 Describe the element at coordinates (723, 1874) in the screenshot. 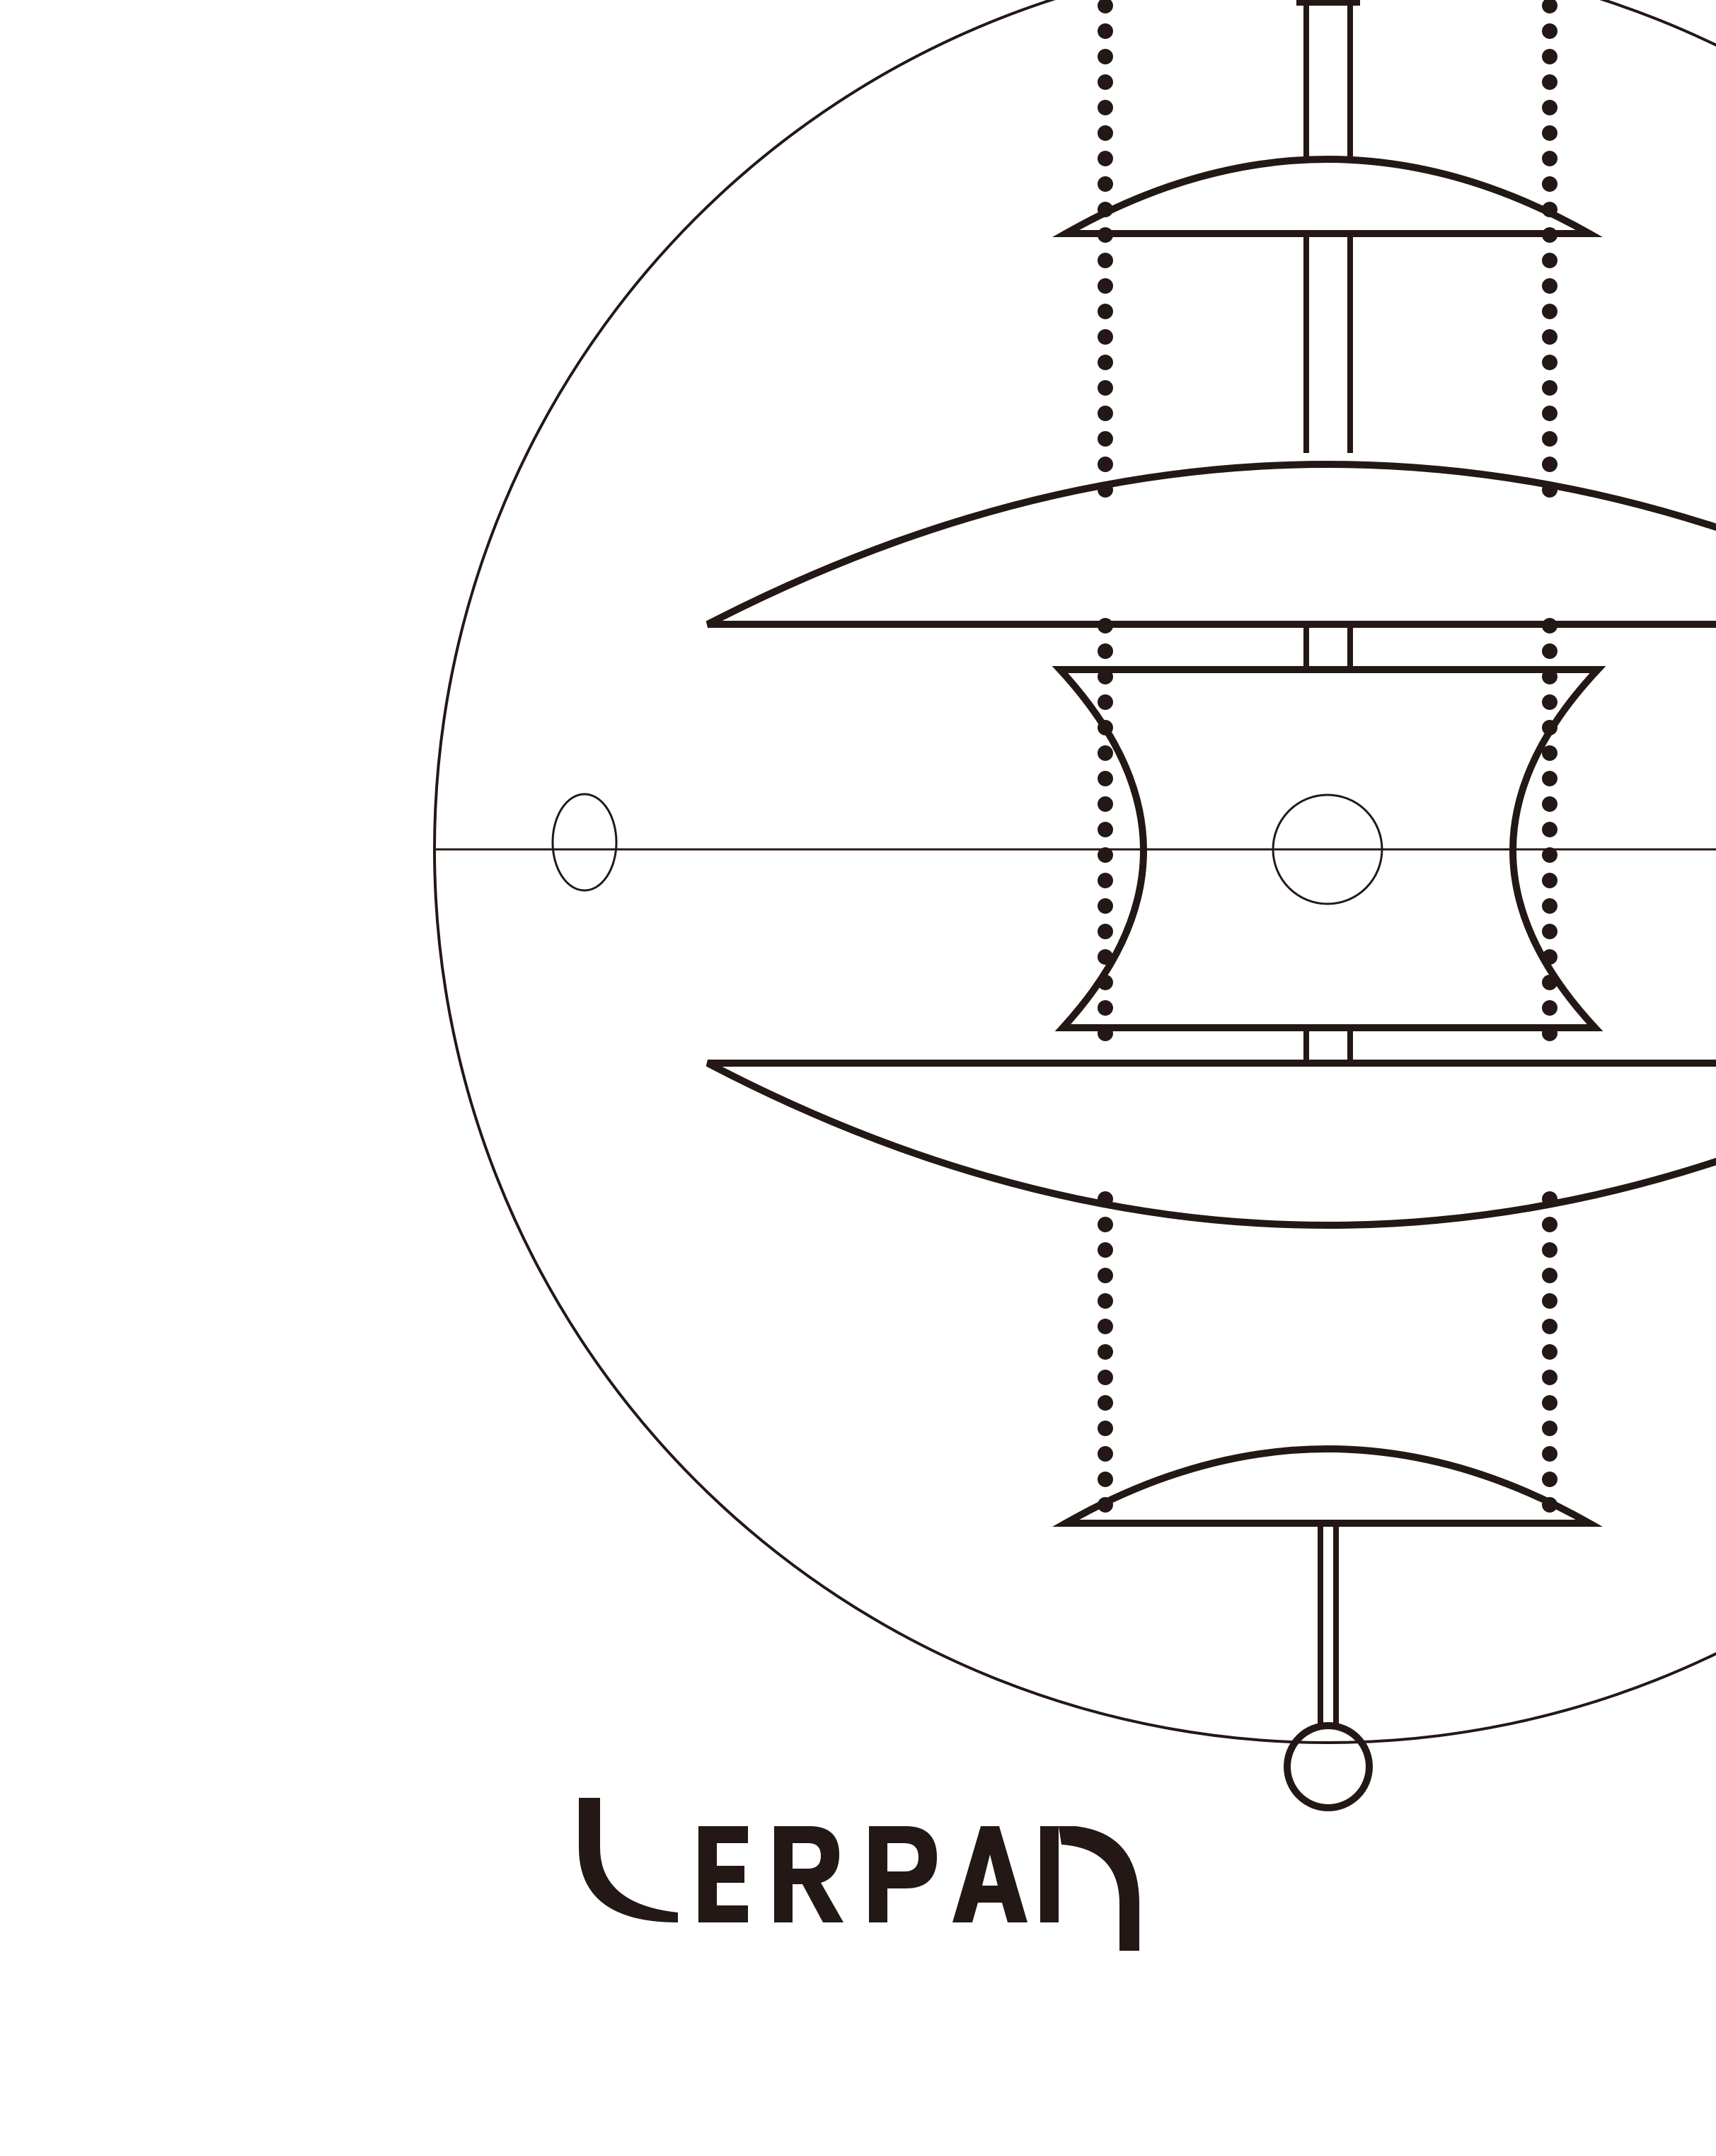

I see `logo-letter-e` at that location.